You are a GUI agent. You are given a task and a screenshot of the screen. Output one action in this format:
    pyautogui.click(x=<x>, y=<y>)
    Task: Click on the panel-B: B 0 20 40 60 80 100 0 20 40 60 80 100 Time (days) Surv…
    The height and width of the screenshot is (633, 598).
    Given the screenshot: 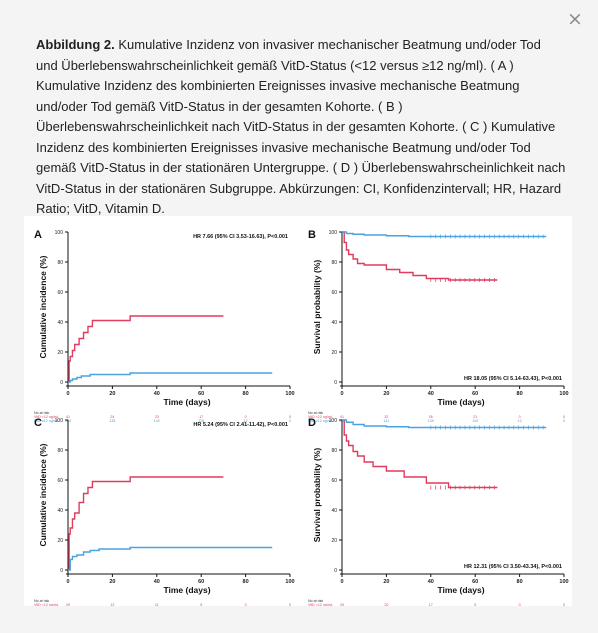 What is the action you would take?
    pyautogui.click(x=438, y=326)
    